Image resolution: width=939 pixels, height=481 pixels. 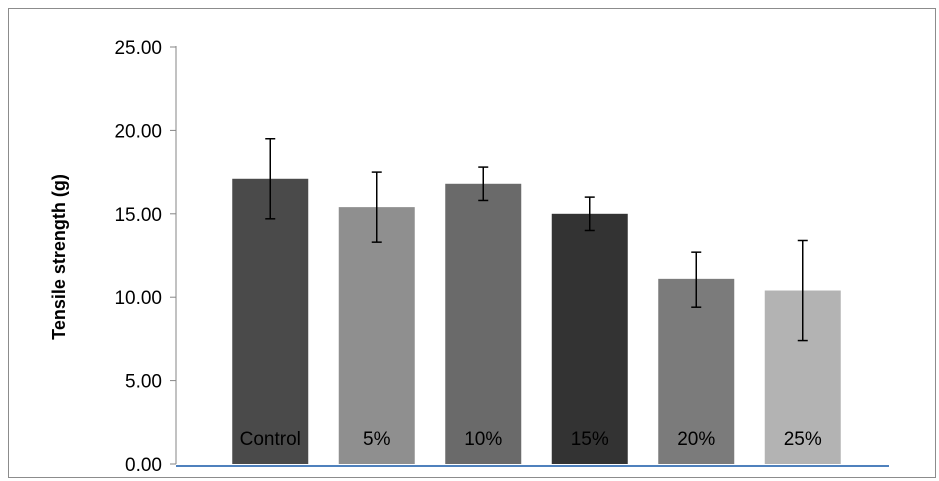 I want to click on y-tick-label: 25.00, so click(x=138, y=48).